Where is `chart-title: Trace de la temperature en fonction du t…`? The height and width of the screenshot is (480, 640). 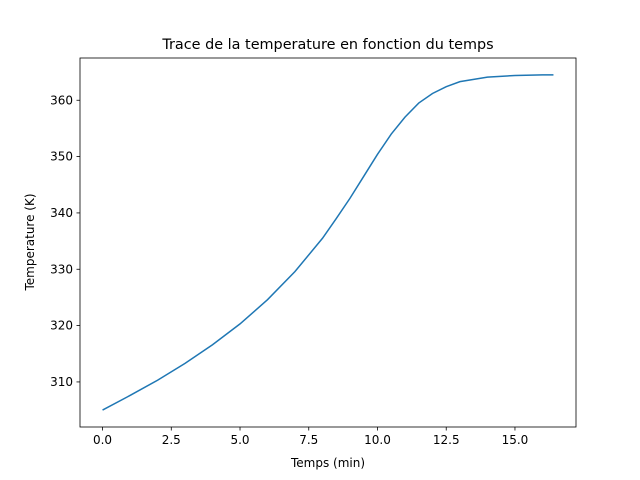 chart-title: Trace de la temperature en fonction du t… is located at coordinates (327, 45).